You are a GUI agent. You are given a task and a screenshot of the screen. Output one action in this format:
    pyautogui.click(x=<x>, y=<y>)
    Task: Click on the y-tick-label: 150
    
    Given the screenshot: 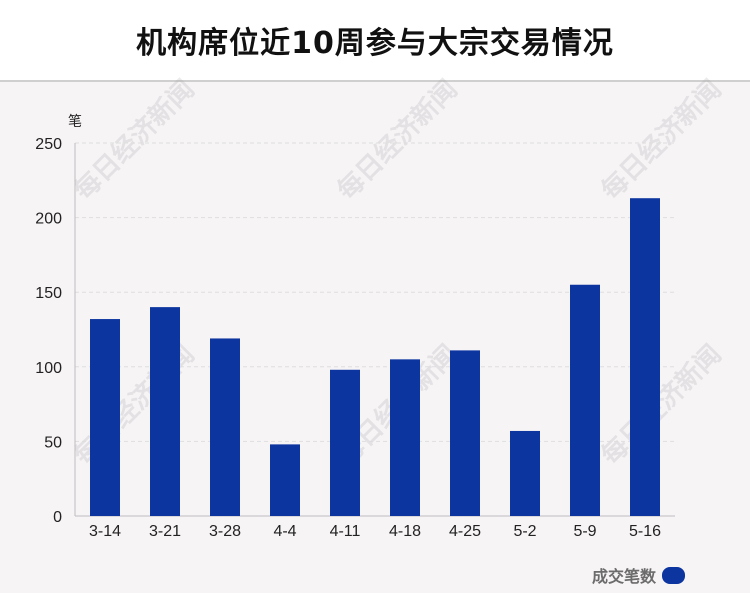 What is the action you would take?
    pyautogui.click(x=48, y=293)
    